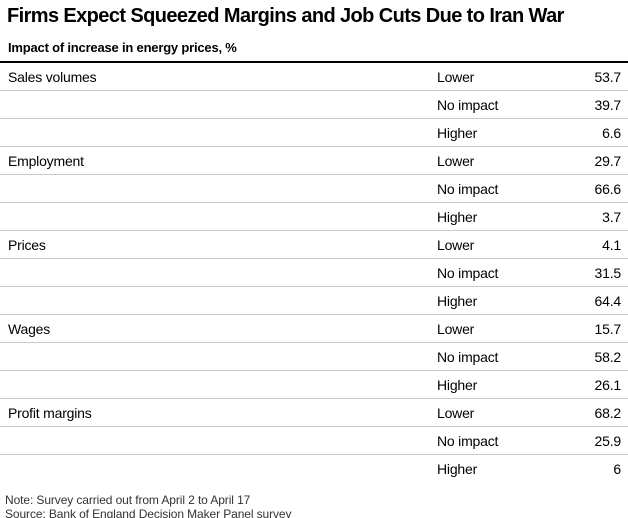 This screenshot has width=628, height=518. What do you see at coordinates (314, 132) in the screenshot?
I see `table-row: Higher 6.6` at bounding box center [314, 132].